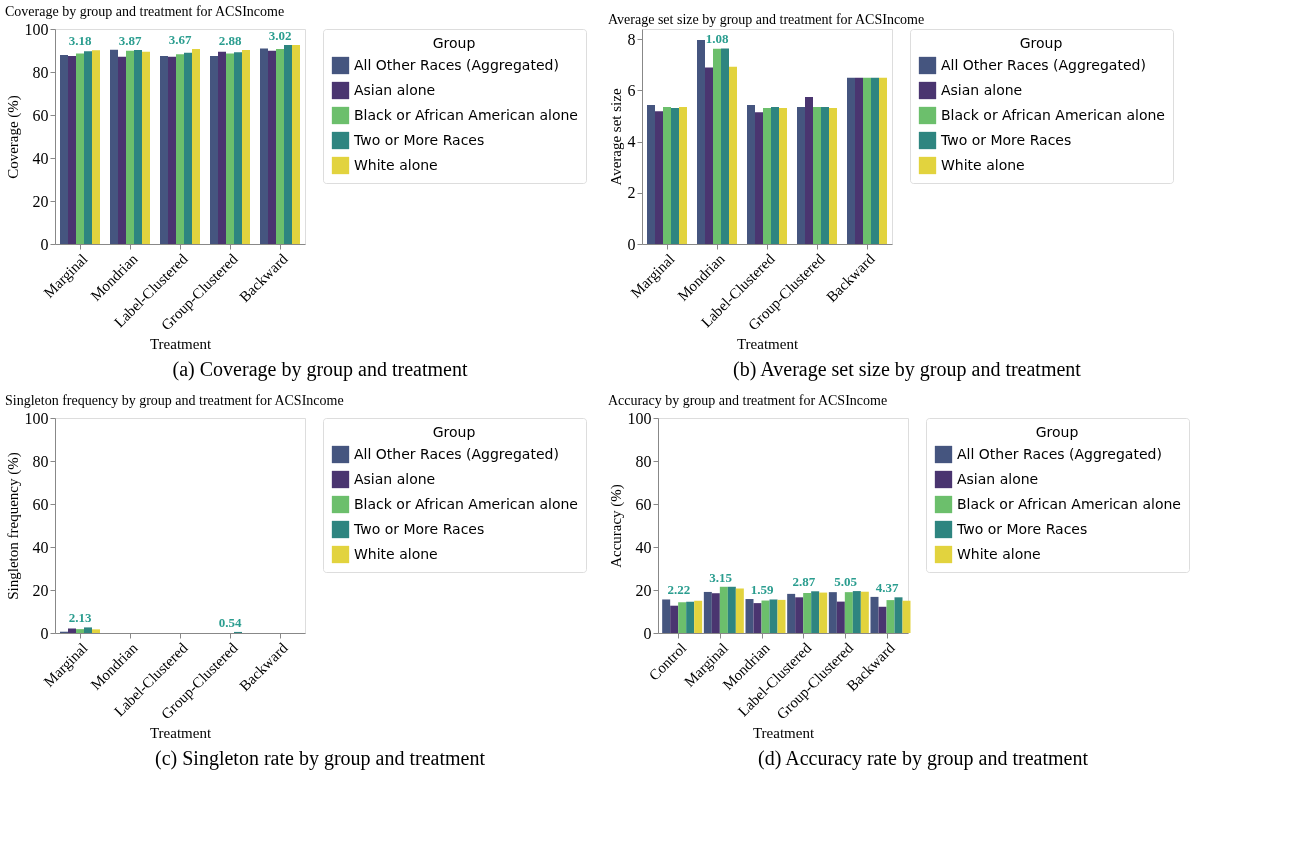  What do you see at coordinates (615, 137) in the screenshot?
I see `y-axis-title: Average set size` at bounding box center [615, 137].